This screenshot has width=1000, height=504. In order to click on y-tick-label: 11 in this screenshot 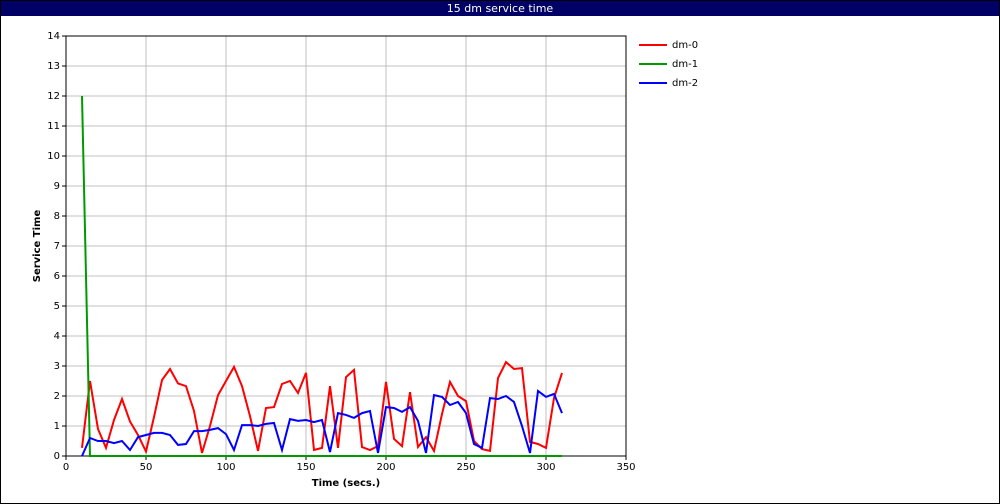, I will do `click(53, 126)`.